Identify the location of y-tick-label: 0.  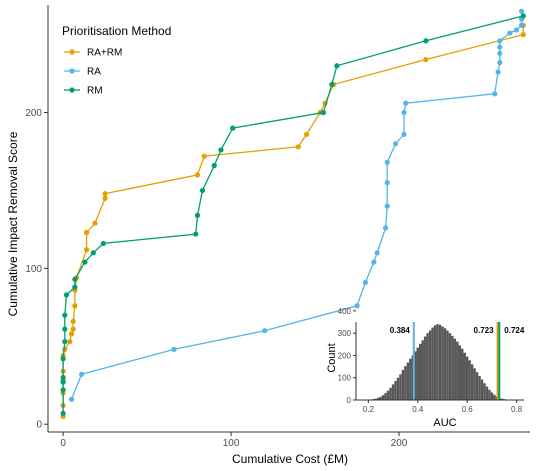
(39, 425).